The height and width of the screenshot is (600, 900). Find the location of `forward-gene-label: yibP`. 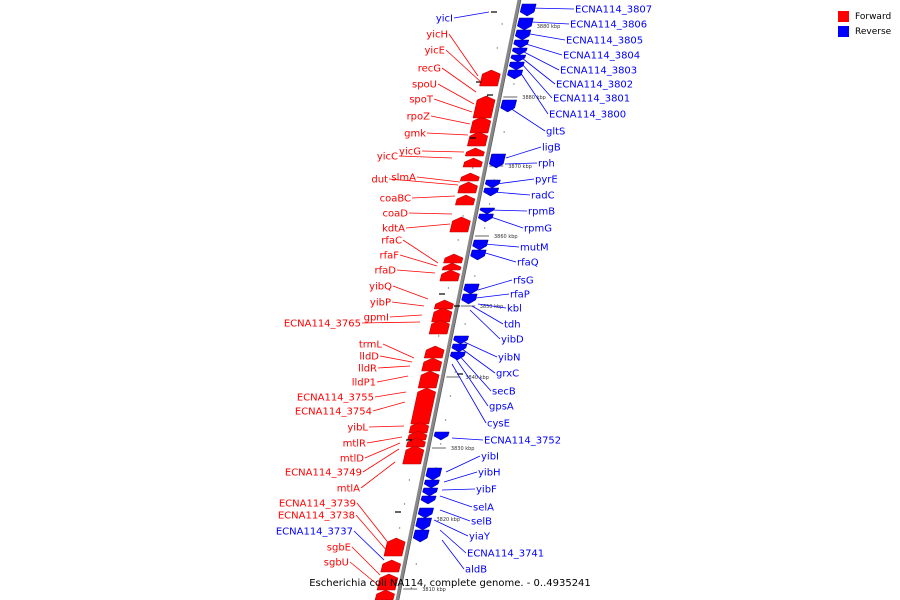

forward-gene-label: yibP is located at coordinates (380, 303).